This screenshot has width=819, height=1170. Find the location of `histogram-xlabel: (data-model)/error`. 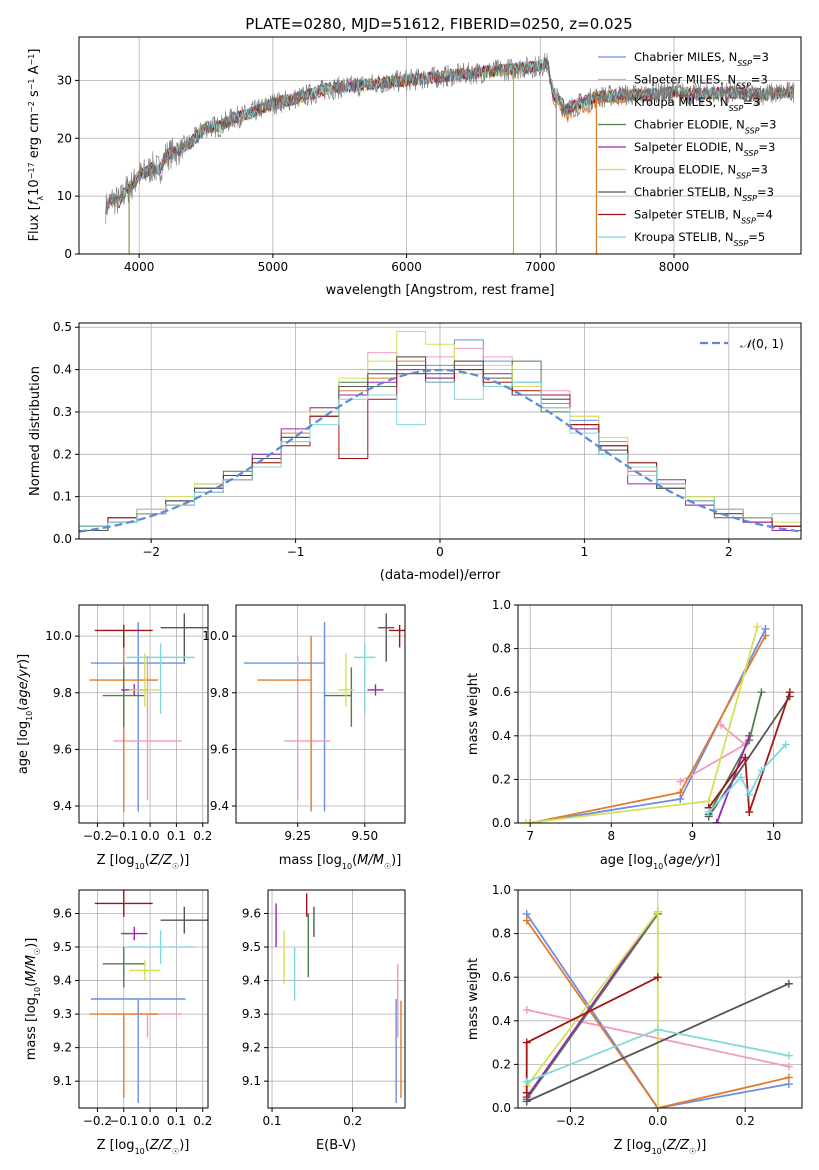

histogram-xlabel: (data-model)/error is located at coordinates (440, 575).